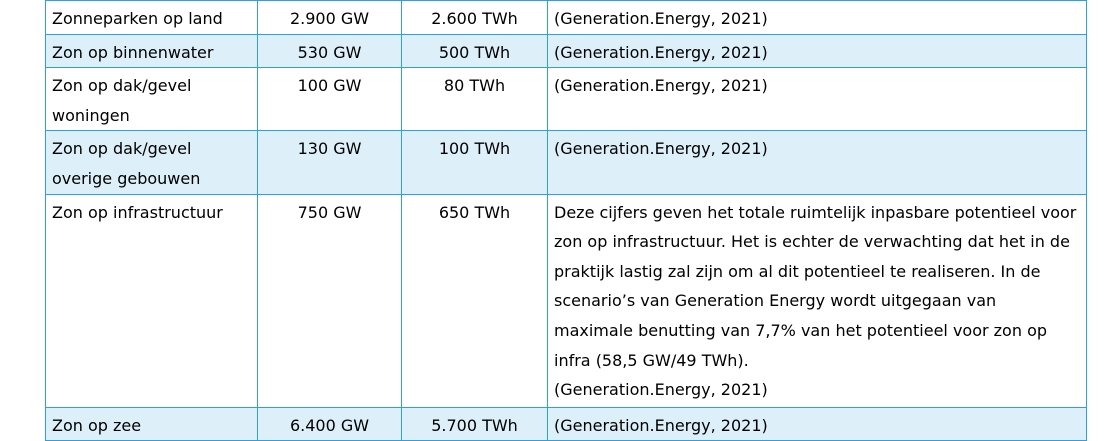 The width and height of the screenshot is (1111, 441). I want to click on cell-paragraph: (Generation.Energy, 2021), so click(661, 390).